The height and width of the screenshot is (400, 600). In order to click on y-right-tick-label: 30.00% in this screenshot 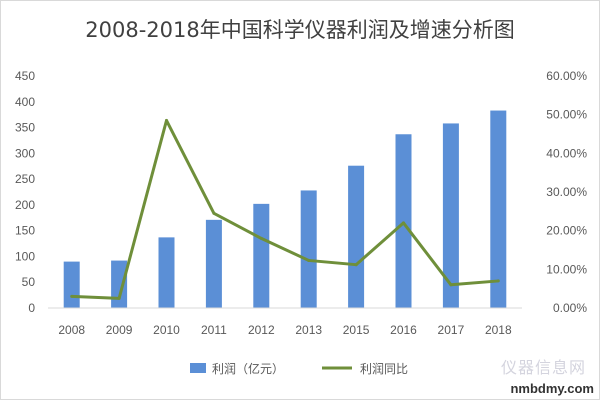, I will do `click(566, 192)`.